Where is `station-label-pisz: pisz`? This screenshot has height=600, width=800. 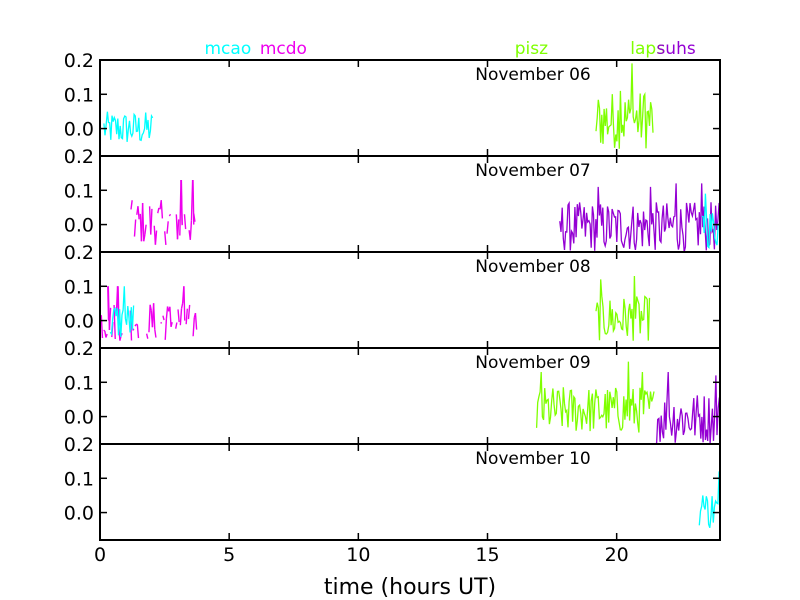
station-label-pisz: pisz is located at coordinates (531, 49).